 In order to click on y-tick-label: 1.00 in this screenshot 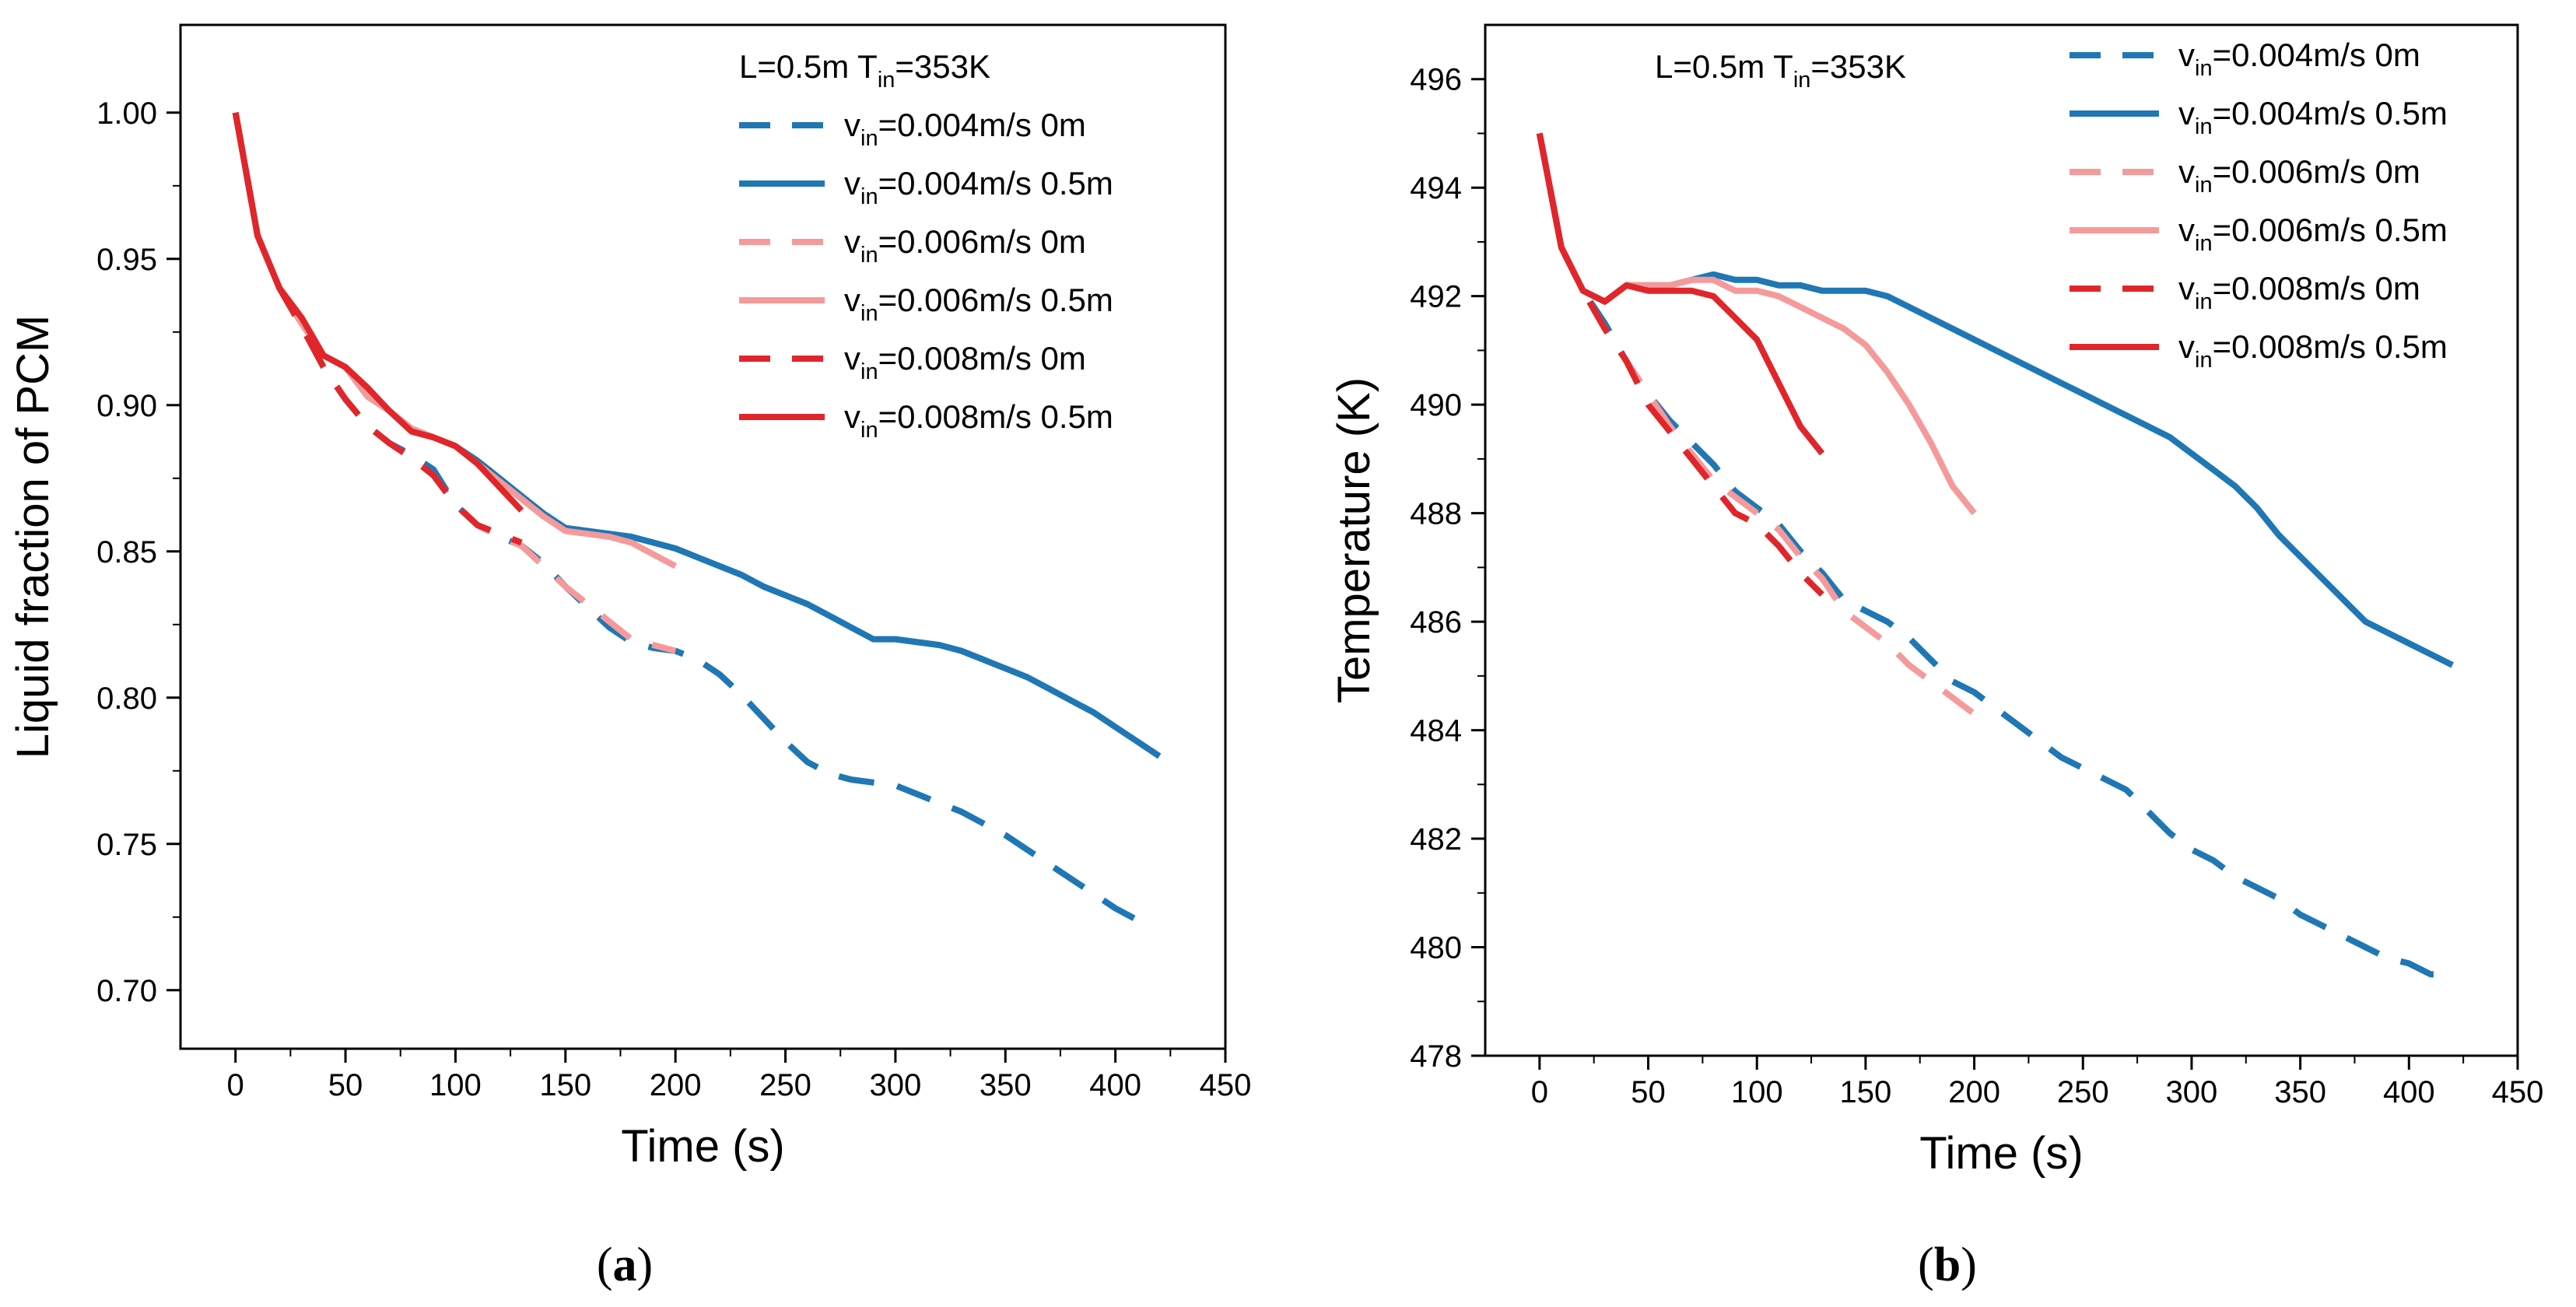, I will do `click(126, 113)`.